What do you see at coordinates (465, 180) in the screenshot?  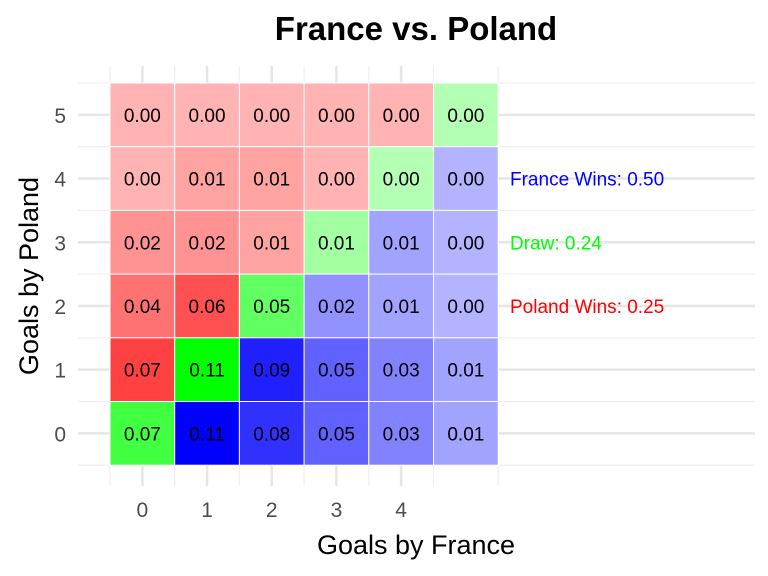 I see `cell-label-5-4: 0.00` at bounding box center [465, 180].